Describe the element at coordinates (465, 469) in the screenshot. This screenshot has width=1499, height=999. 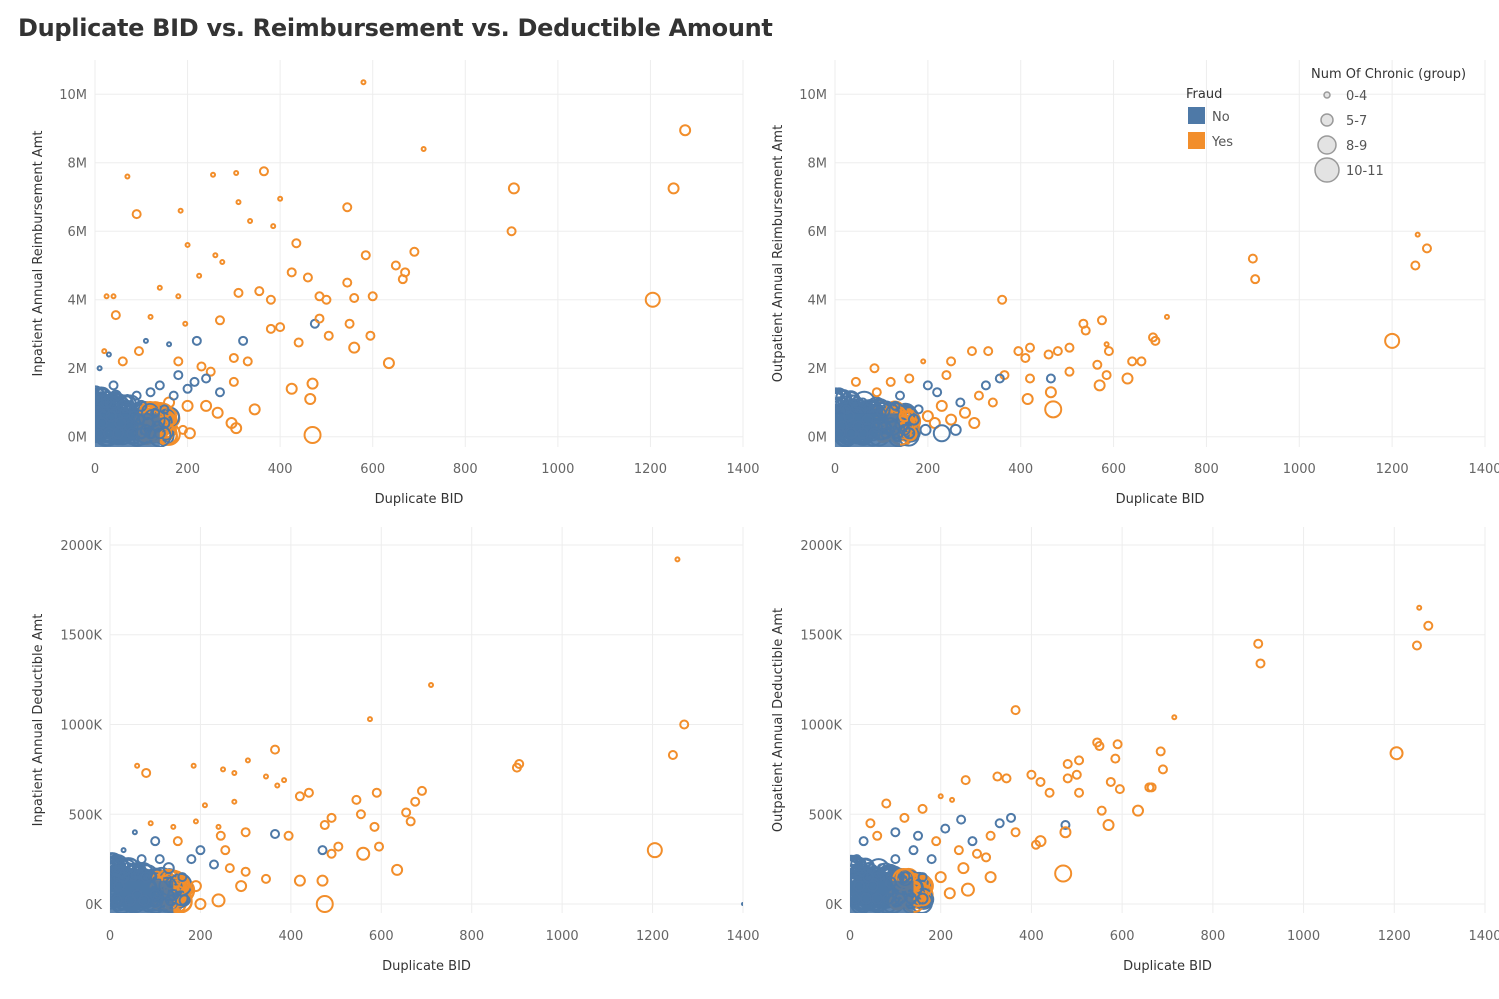
I see `x-tick-label: 800` at that location.